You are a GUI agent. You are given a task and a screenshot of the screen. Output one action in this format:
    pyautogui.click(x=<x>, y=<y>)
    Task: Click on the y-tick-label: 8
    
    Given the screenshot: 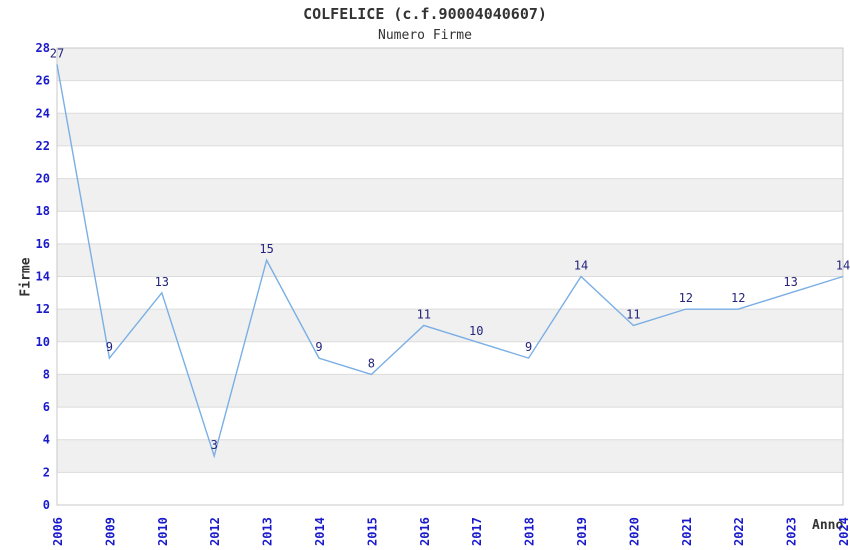 What is the action you would take?
    pyautogui.click(x=46, y=374)
    